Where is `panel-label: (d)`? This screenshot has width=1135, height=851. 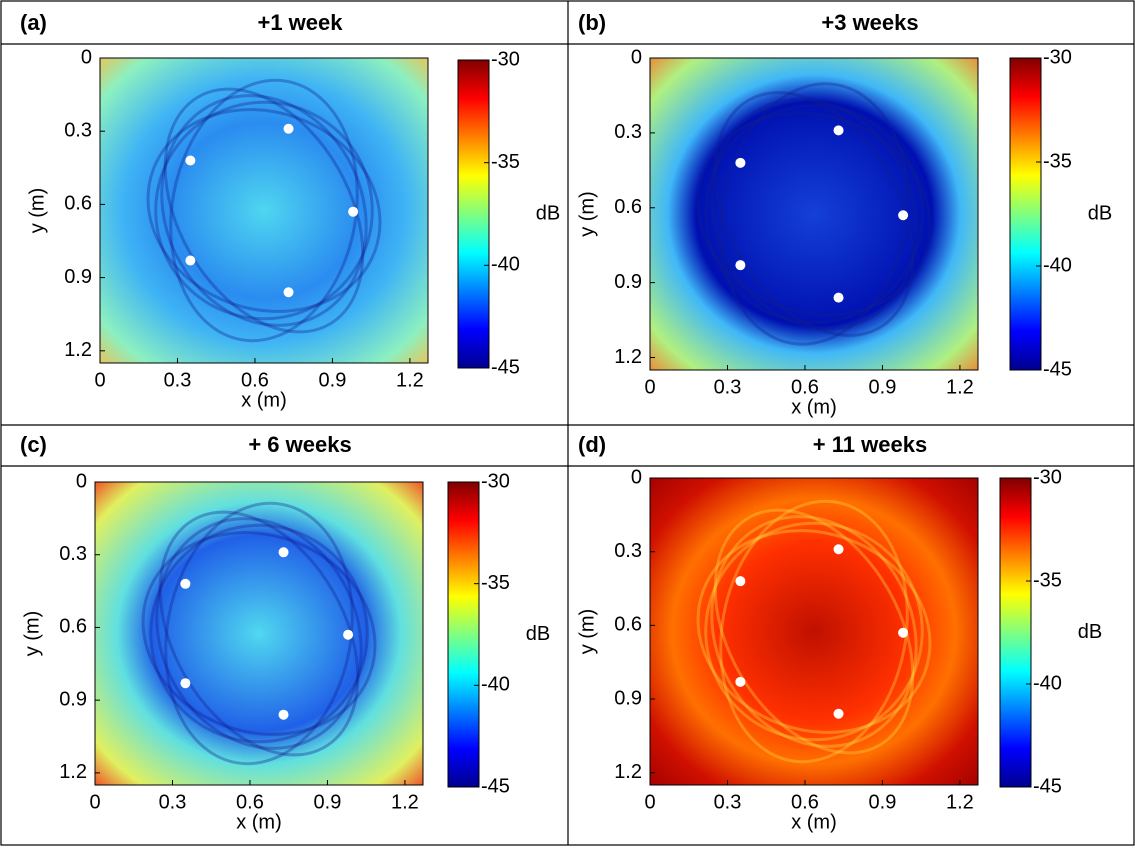 panel-label: (d) is located at coordinates (592, 444).